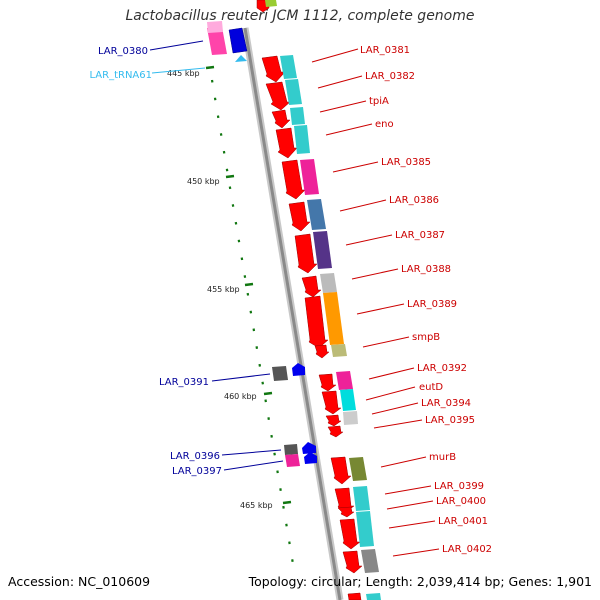 This screenshot has height=600, width=600. Describe the element at coordinates (406, 162) in the screenshot. I see `gene-label-LAR_0385: LAR_0385` at that location.